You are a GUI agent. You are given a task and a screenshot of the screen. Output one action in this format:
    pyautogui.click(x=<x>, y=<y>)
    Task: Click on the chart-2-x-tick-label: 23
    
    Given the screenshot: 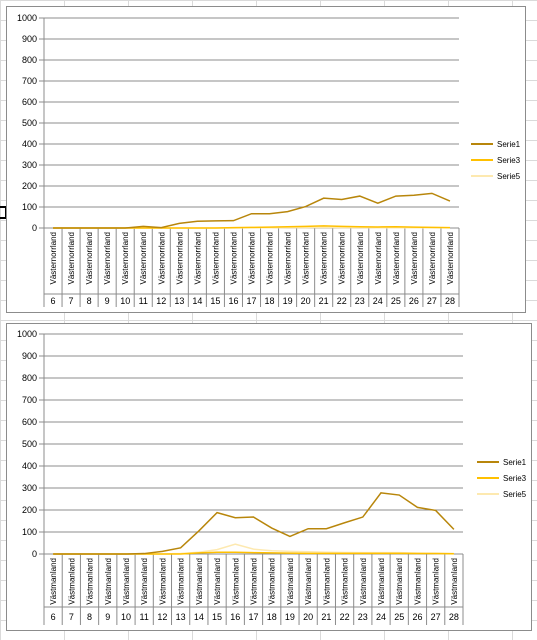 What is the action you would take?
    pyautogui.click(x=363, y=617)
    